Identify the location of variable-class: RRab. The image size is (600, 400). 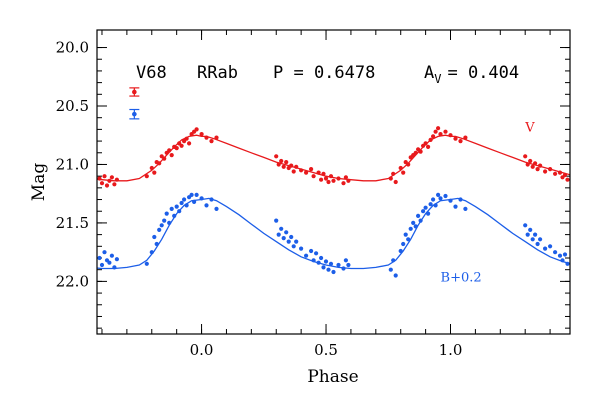
(217, 73).